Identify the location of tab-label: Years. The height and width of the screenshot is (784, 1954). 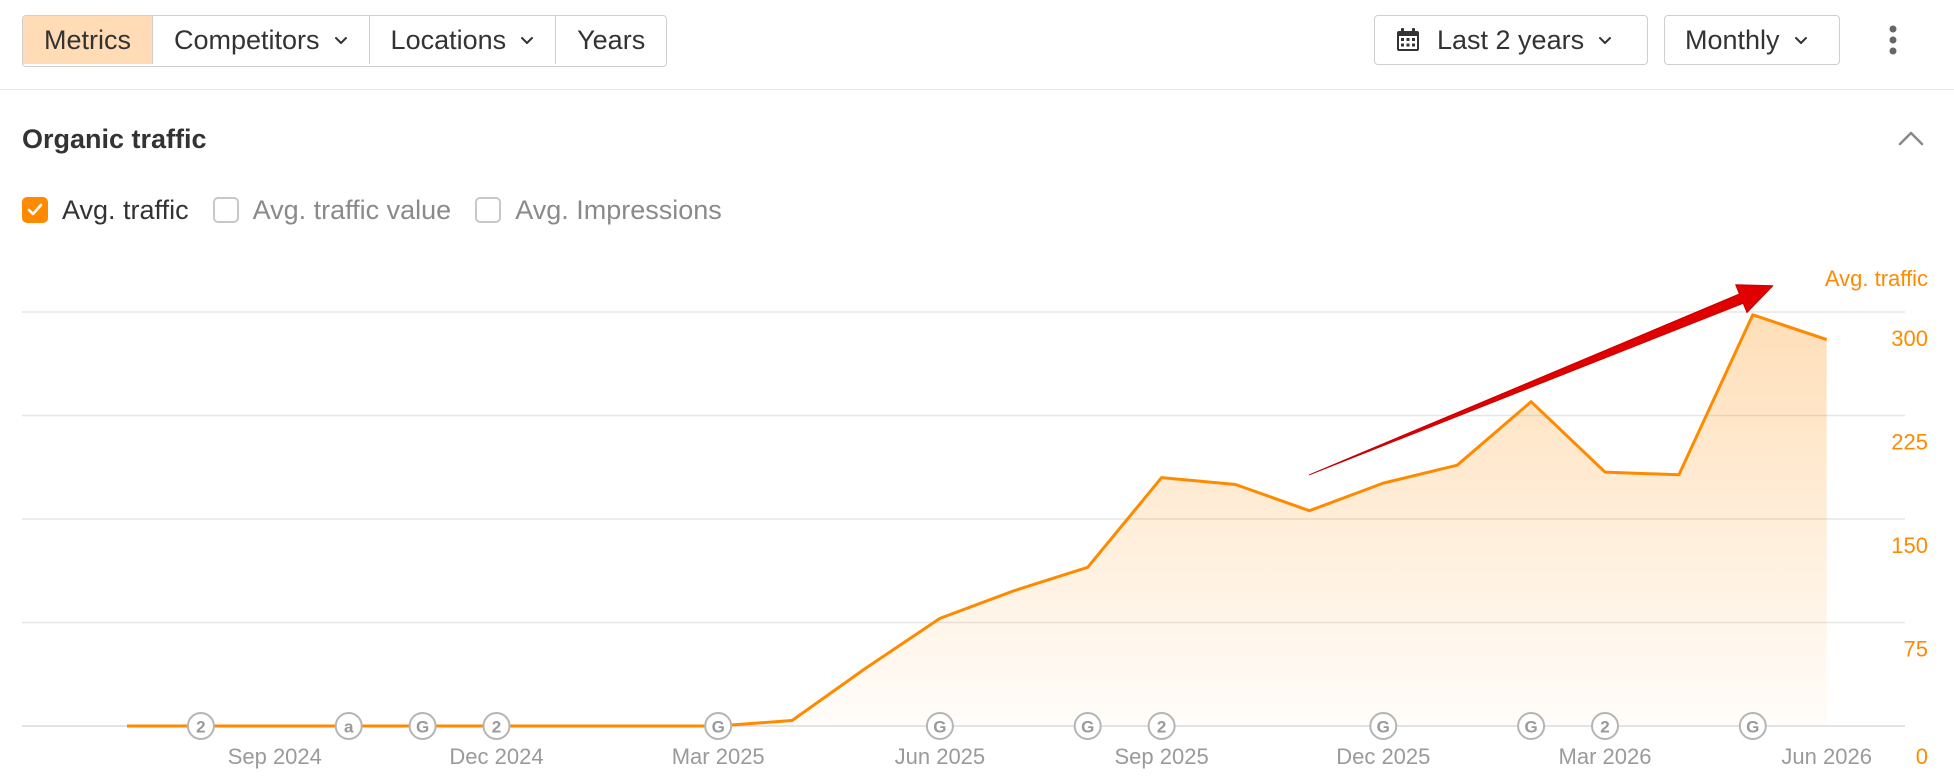
(611, 40).